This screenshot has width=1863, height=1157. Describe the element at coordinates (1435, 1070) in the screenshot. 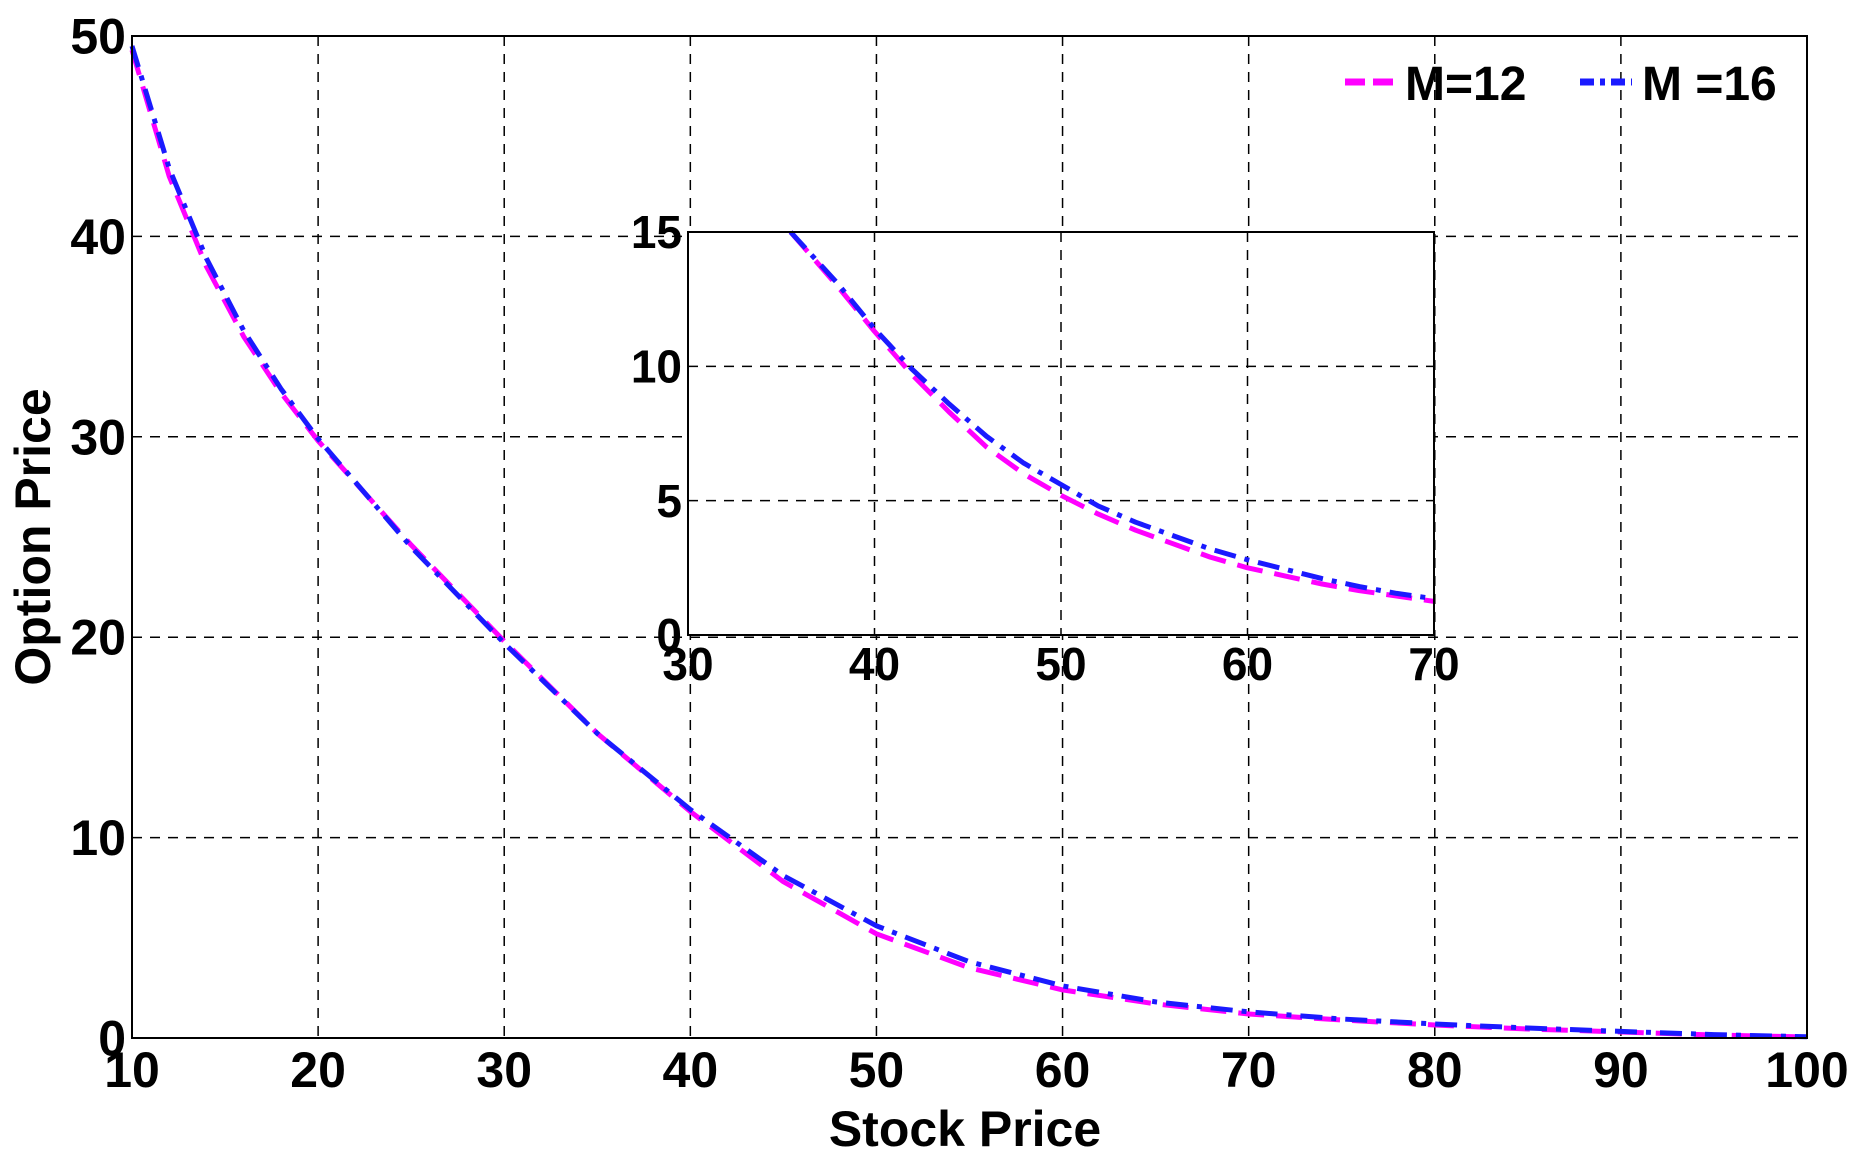

I see `main-xtick-80: 80` at that location.